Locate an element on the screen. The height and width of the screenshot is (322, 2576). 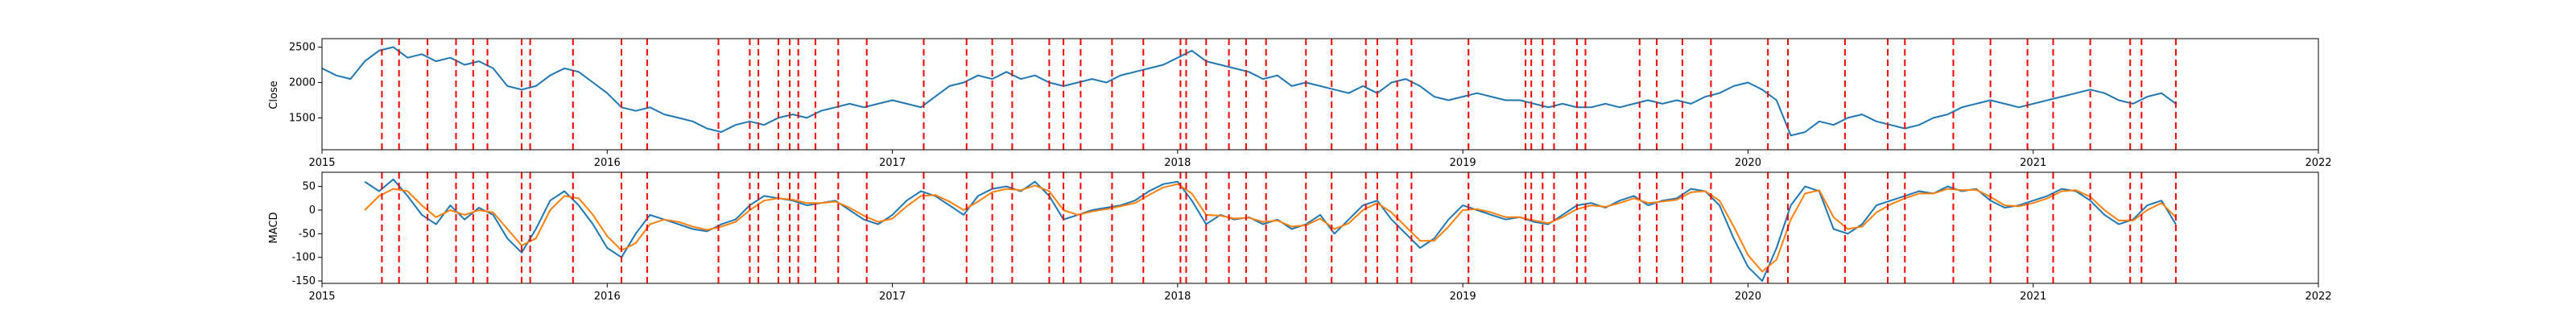
close-xtick-label: 2017 is located at coordinates (892, 163).